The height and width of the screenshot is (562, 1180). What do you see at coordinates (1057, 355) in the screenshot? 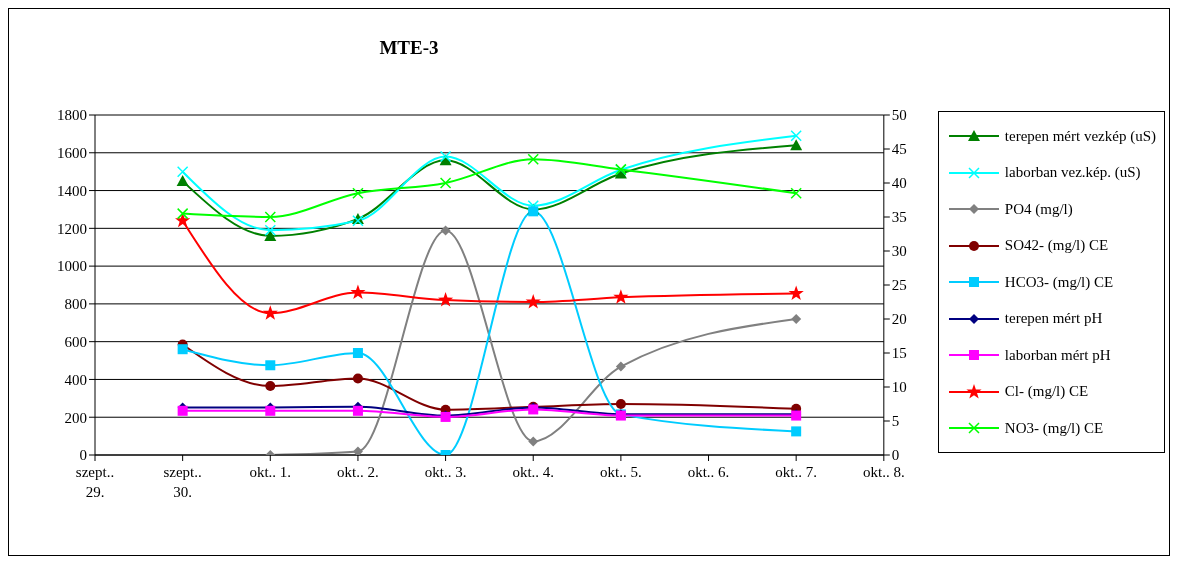
I see `legend-label: laborban mért pH` at bounding box center [1057, 355].